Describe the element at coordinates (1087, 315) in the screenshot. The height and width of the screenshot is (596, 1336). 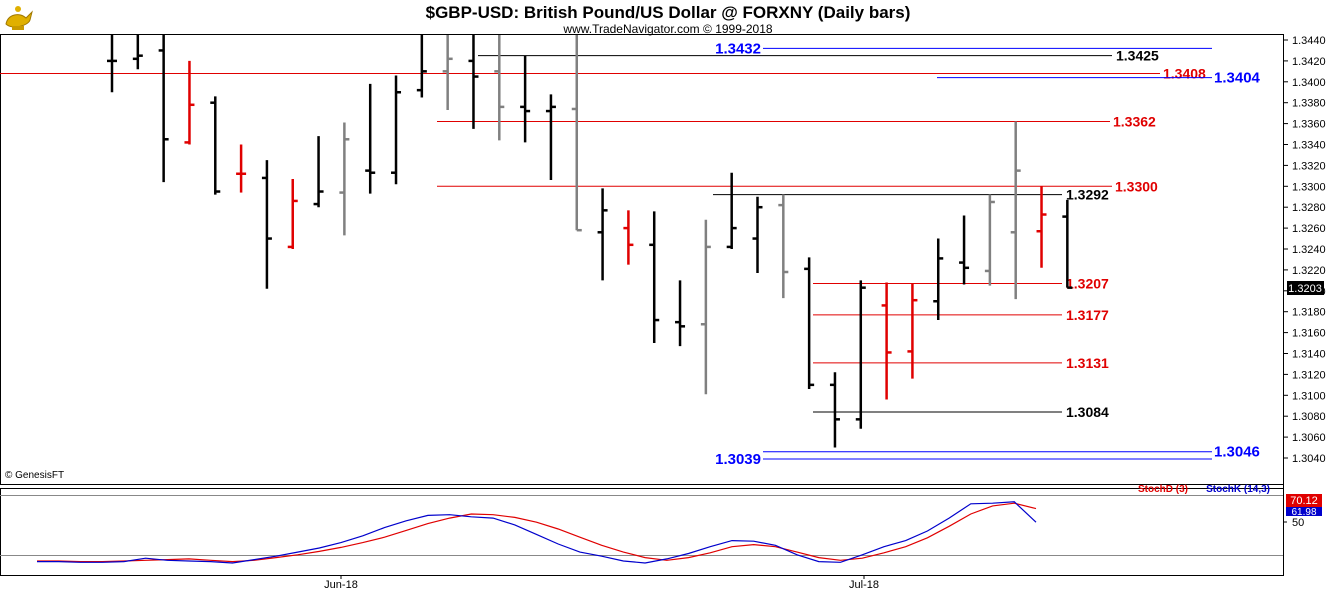
I see `level-label: 1.3177` at that location.